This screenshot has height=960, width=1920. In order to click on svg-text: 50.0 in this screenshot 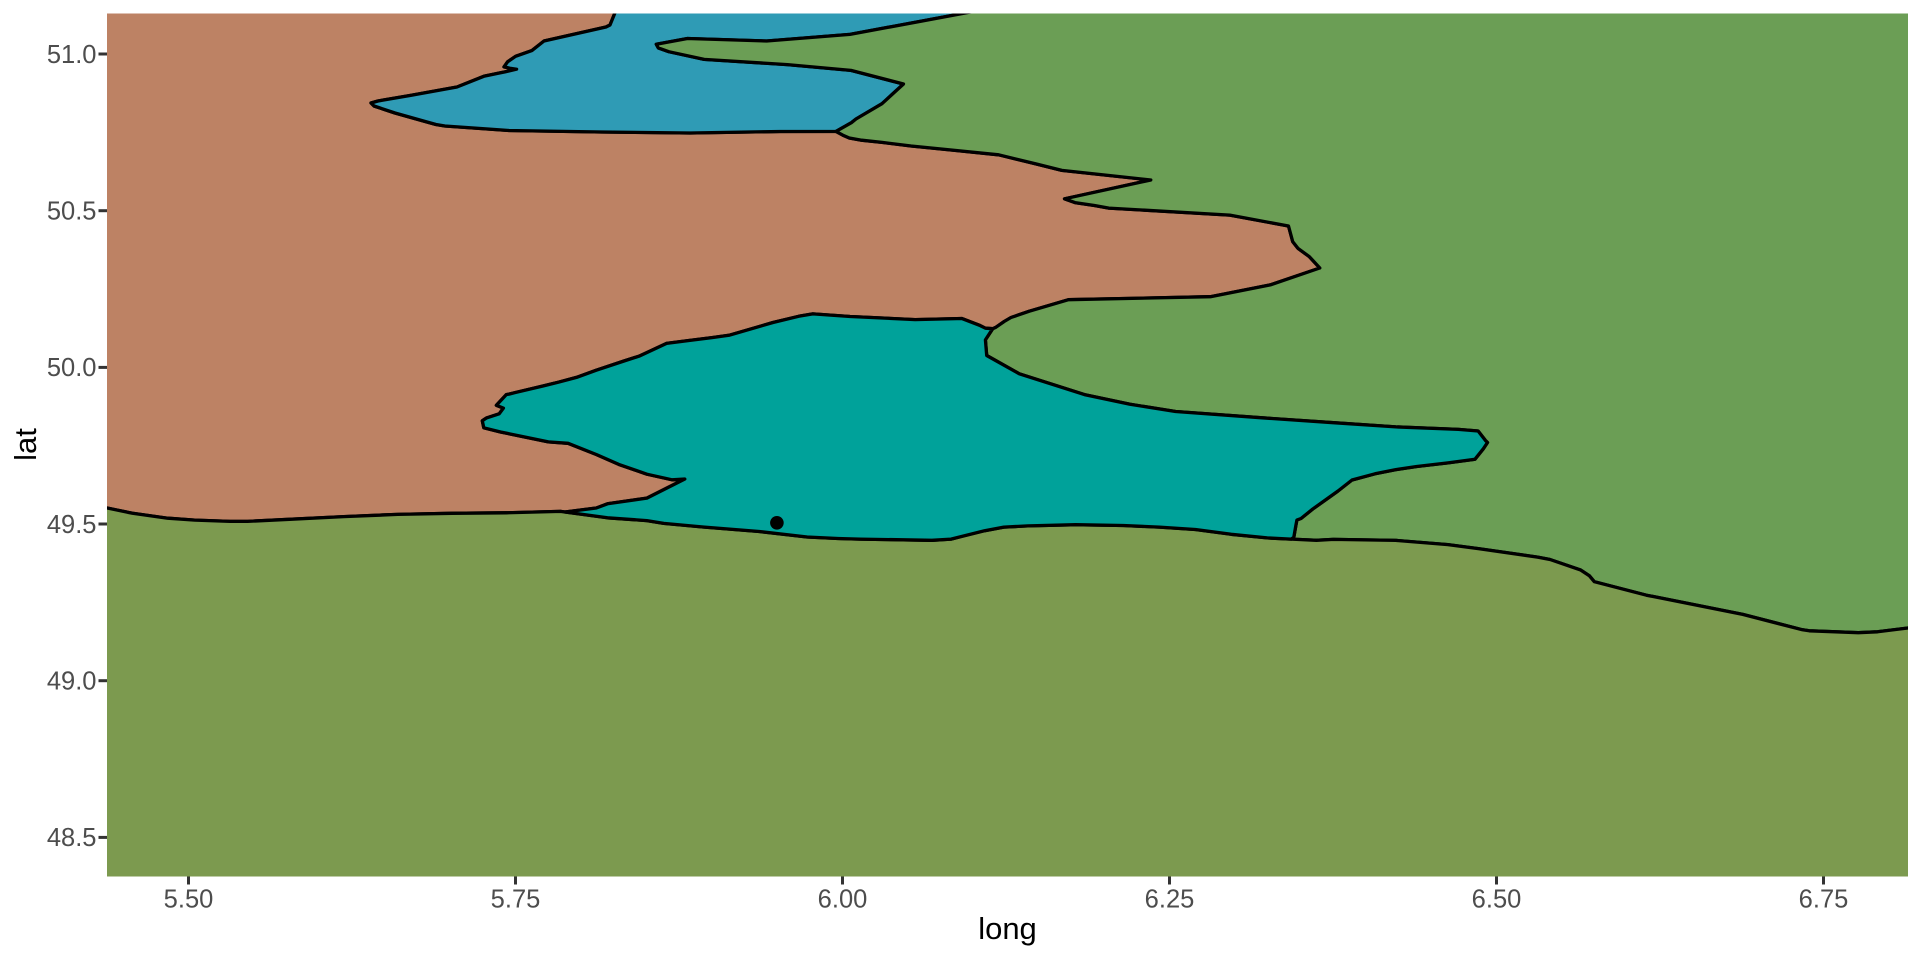, I will do `click(72, 368)`.